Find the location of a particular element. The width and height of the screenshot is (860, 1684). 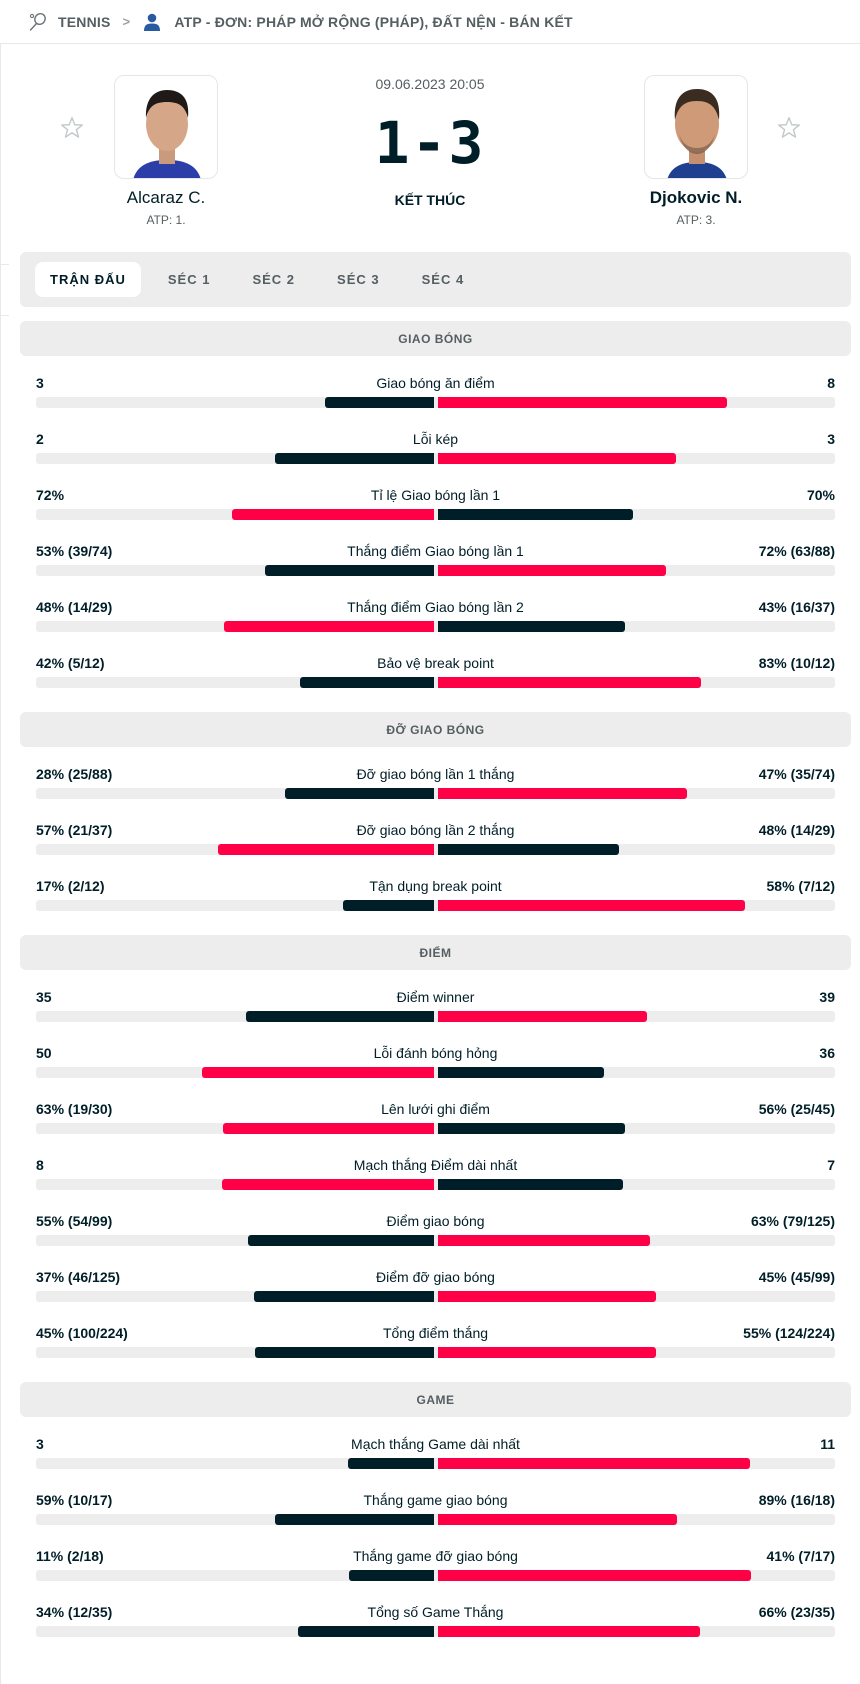

stat-away-value: 66% (23/35) is located at coordinates (796, 1612).